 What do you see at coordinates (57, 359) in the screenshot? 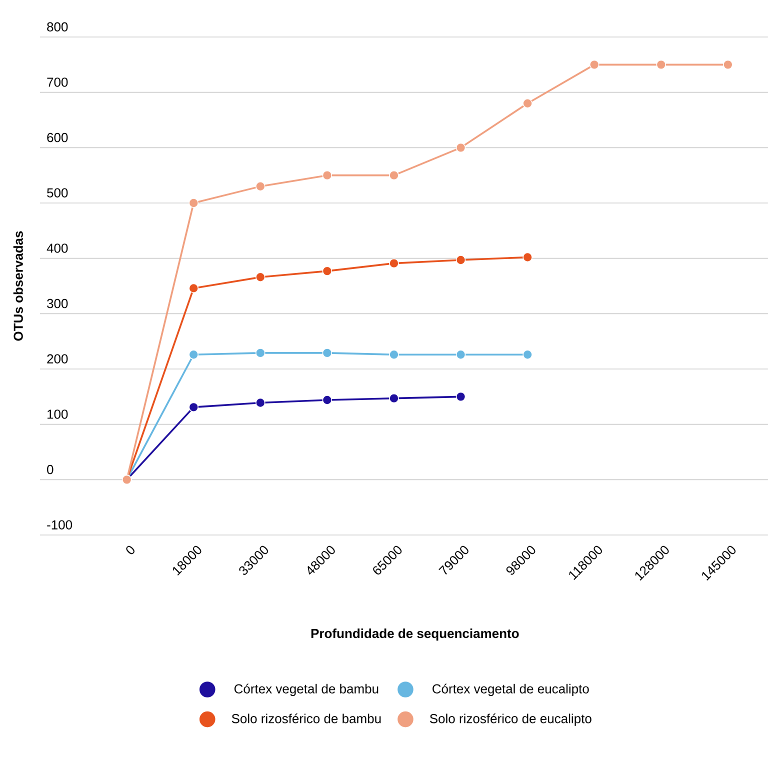
I see `y-tick-label: 200` at bounding box center [57, 359].